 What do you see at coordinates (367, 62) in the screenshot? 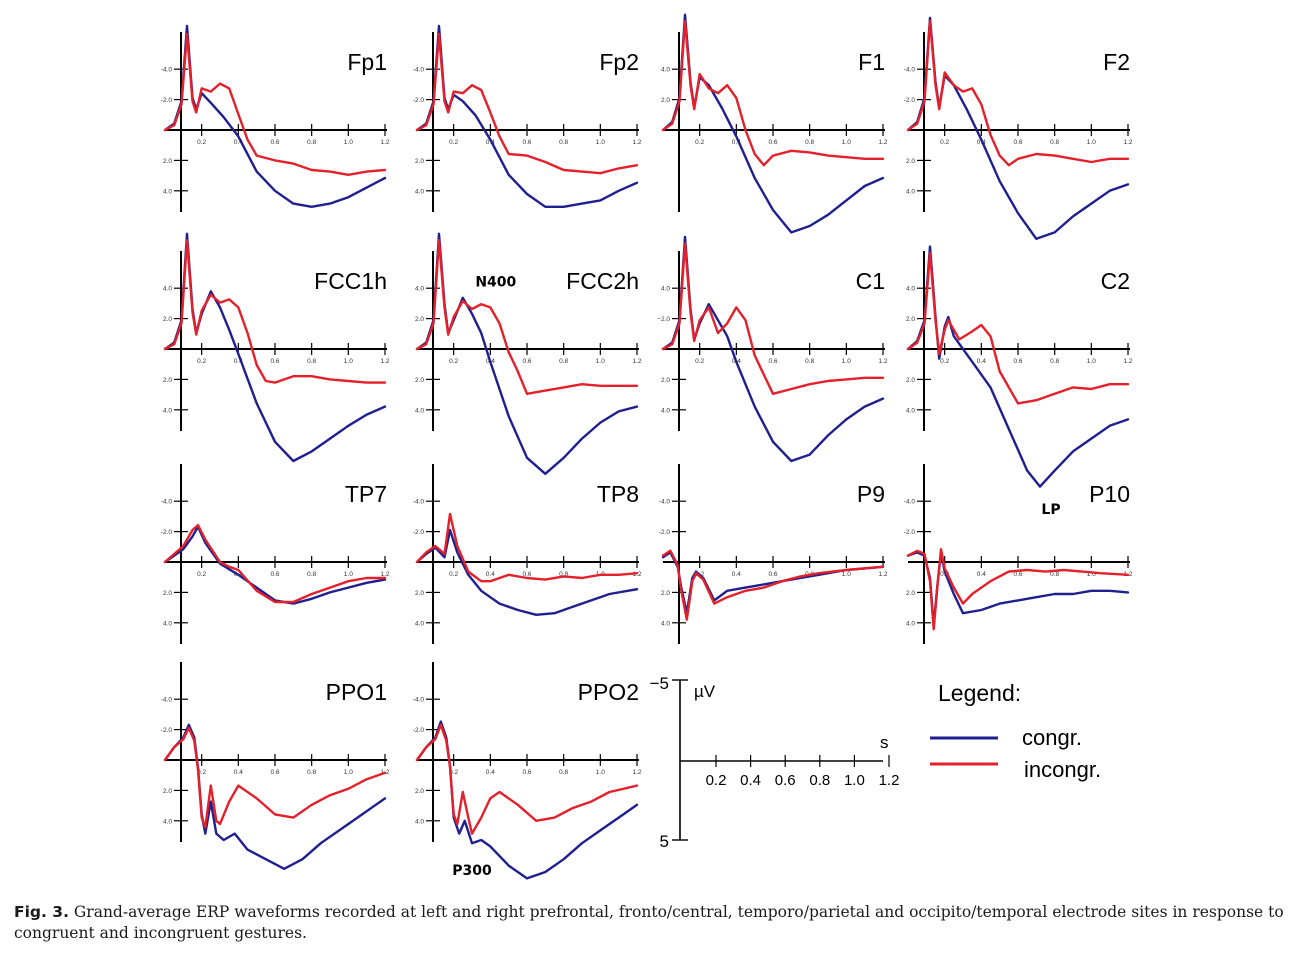
I see `panel-label: Fp1` at bounding box center [367, 62].